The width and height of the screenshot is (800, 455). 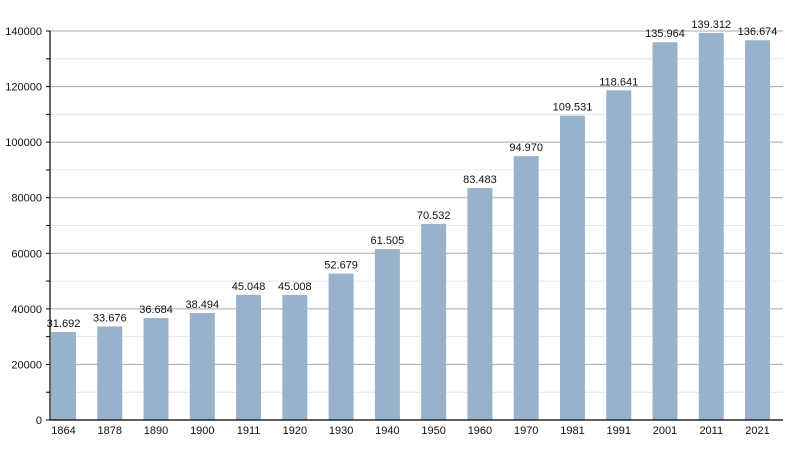 I want to click on x-tick-label: 2021, so click(x=757, y=431).